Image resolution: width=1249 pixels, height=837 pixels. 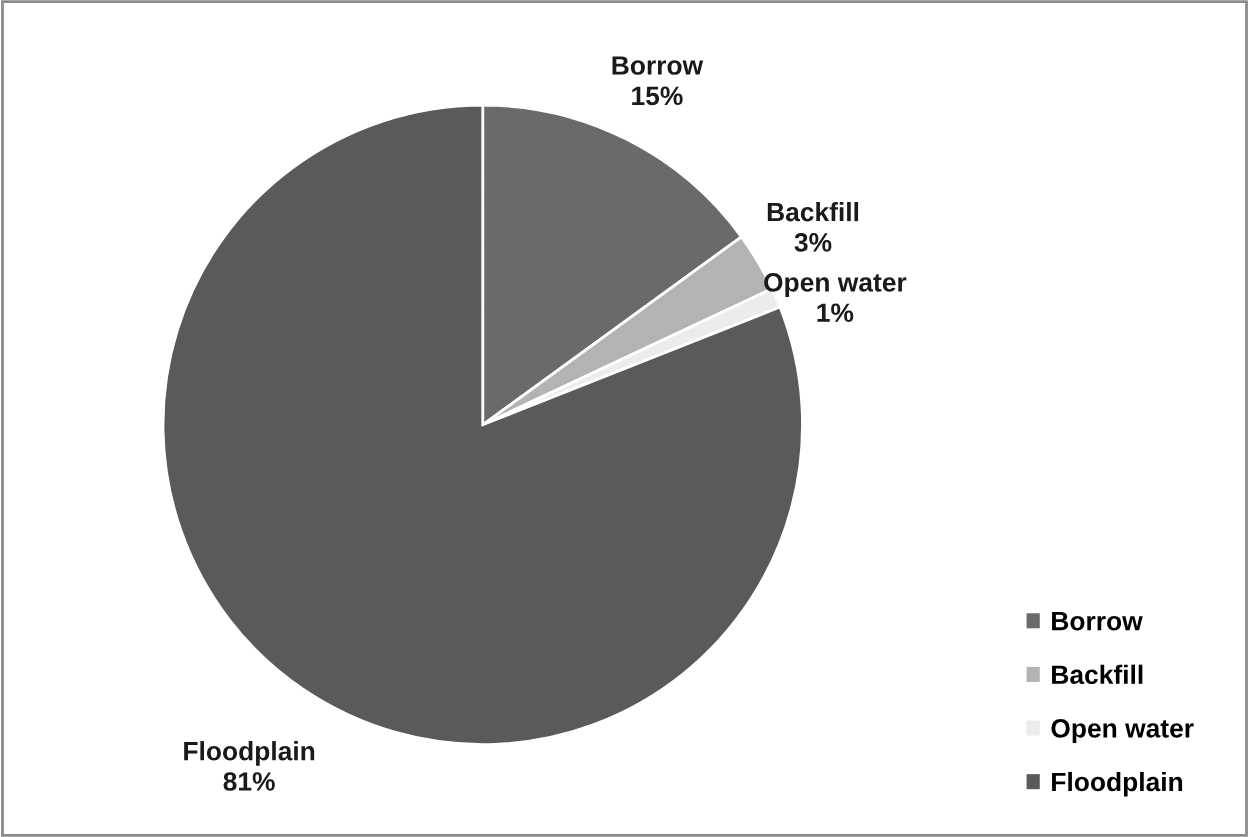 I want to click on legend-label: Backfill, so click(x=1097, y=674).